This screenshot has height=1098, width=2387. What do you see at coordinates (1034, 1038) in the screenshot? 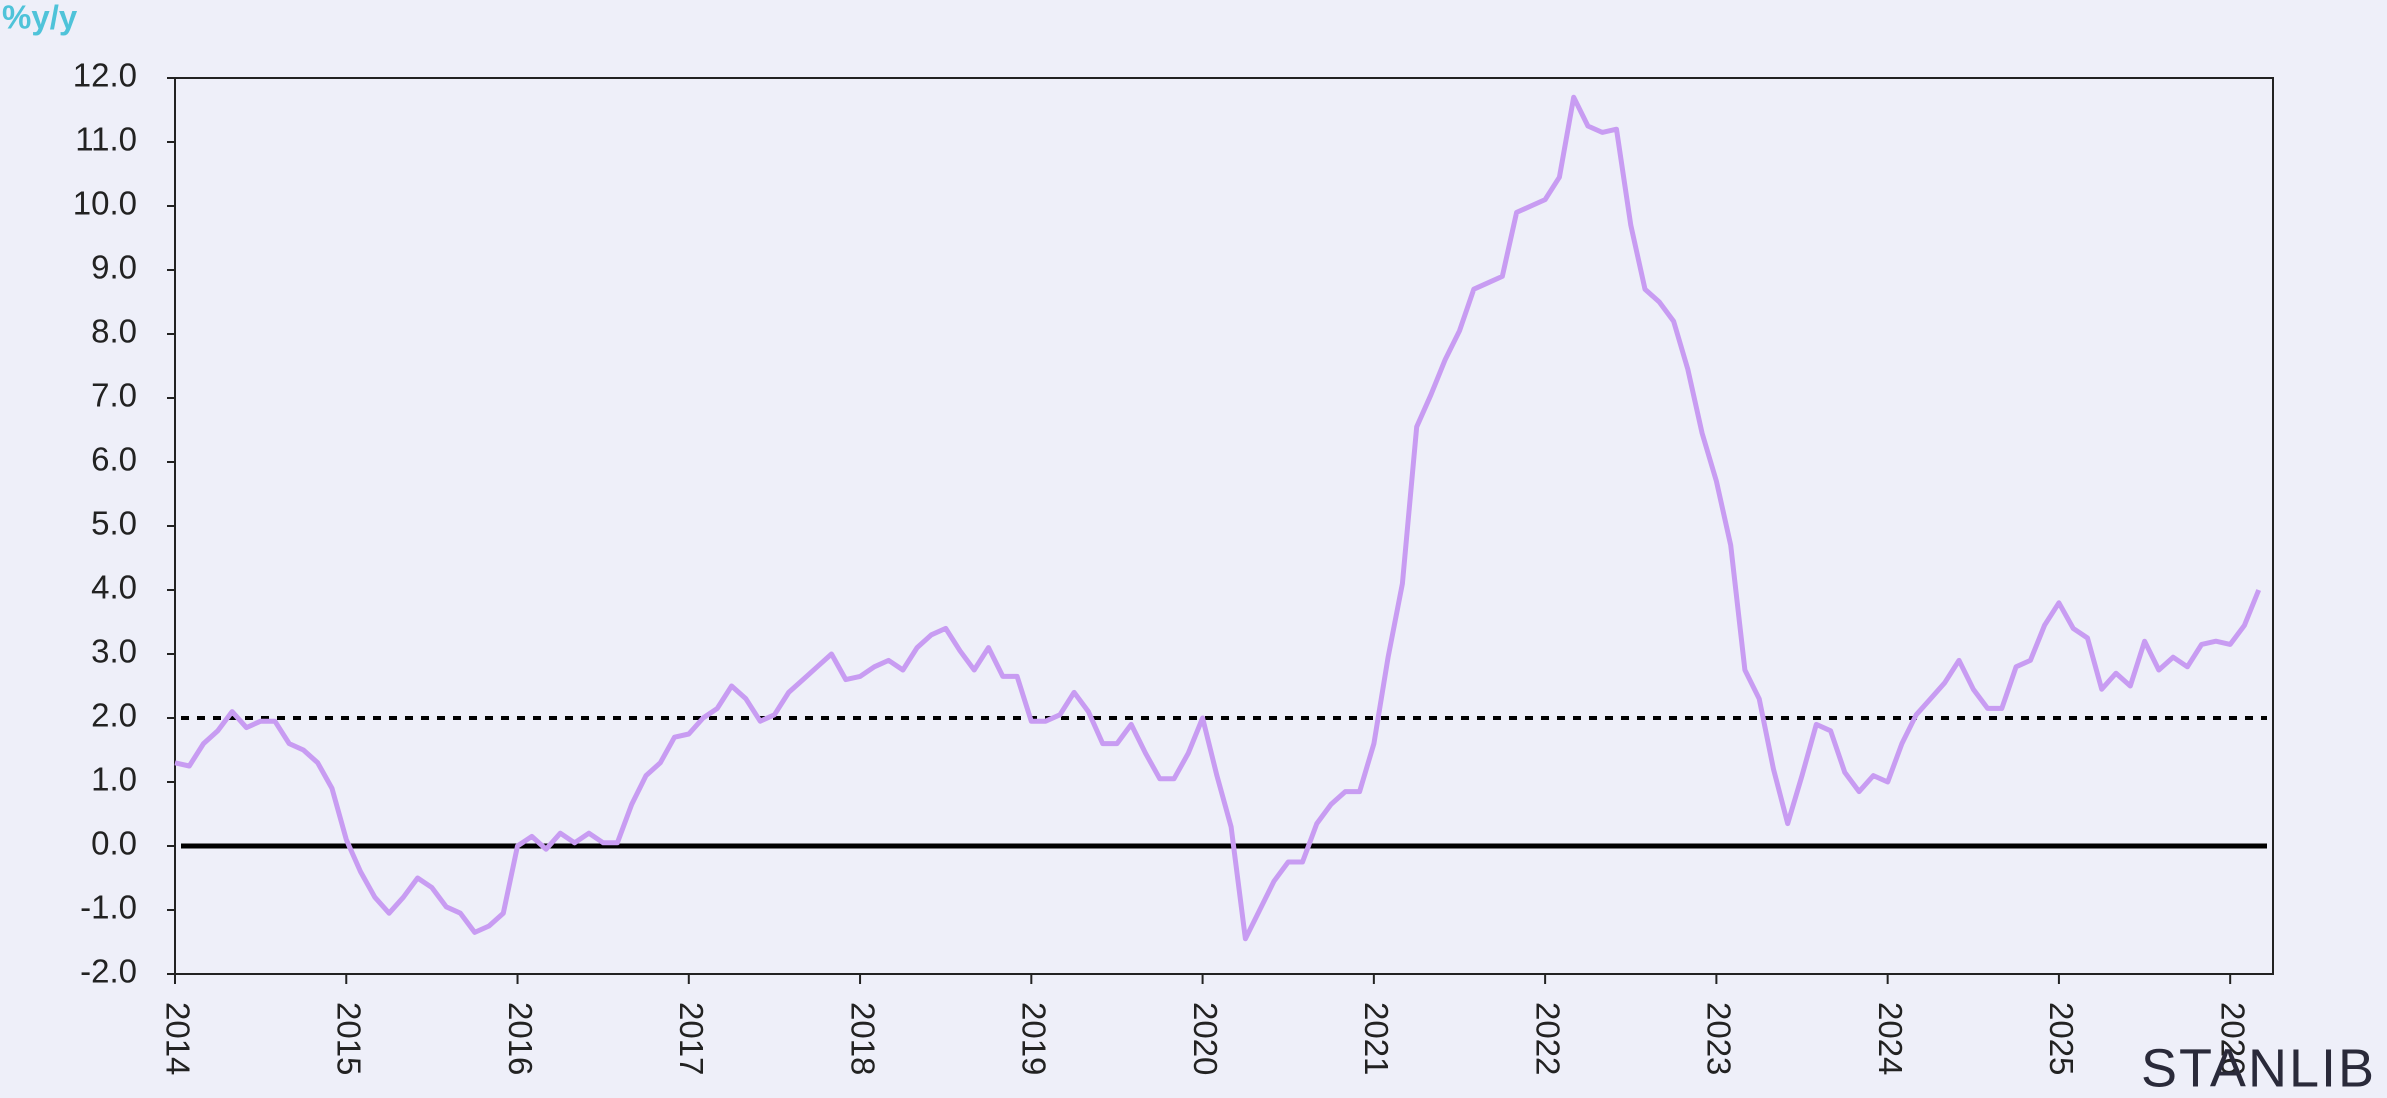
I see `x-tick-label: 2019` at bounding box center [1034, 1038].